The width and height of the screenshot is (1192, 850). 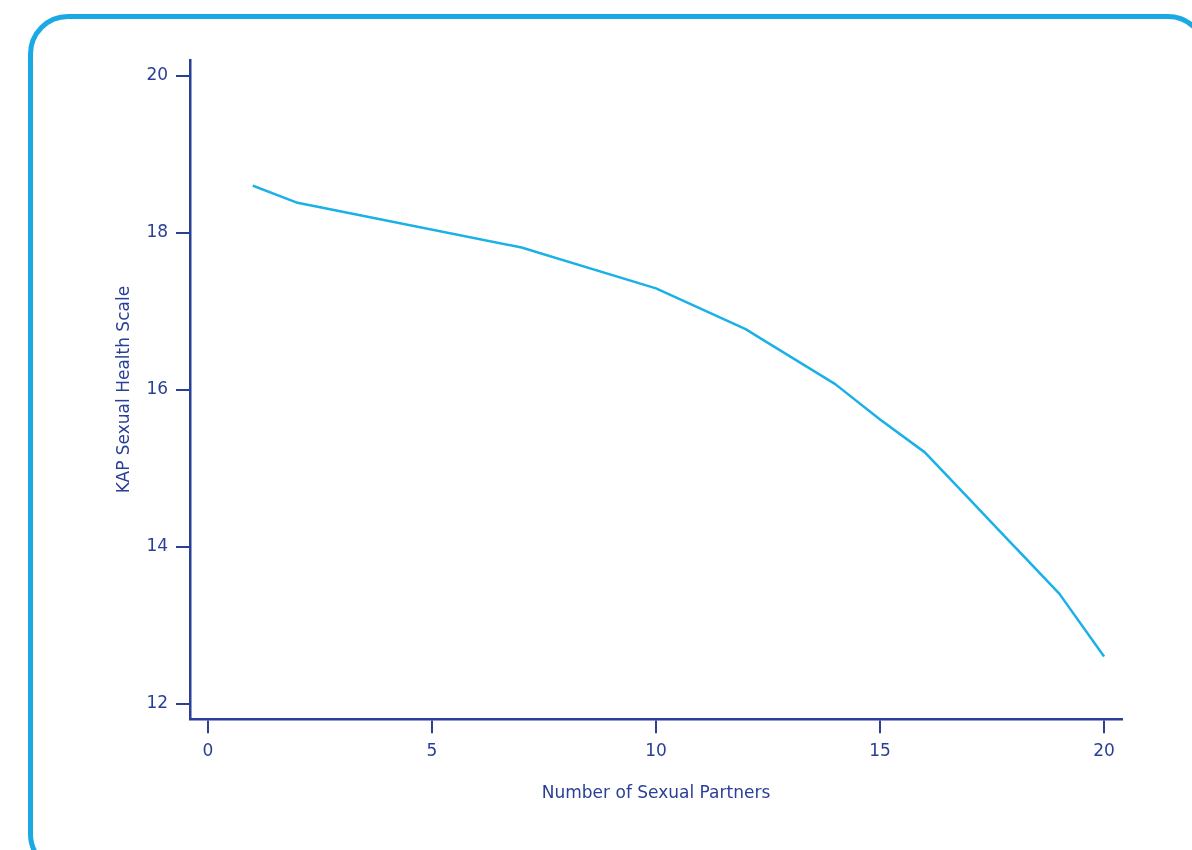 What do you see at coordinates (880, 749) in the screenshot?
I see `x-tick-label: 15` at bounding box center [880, 749].